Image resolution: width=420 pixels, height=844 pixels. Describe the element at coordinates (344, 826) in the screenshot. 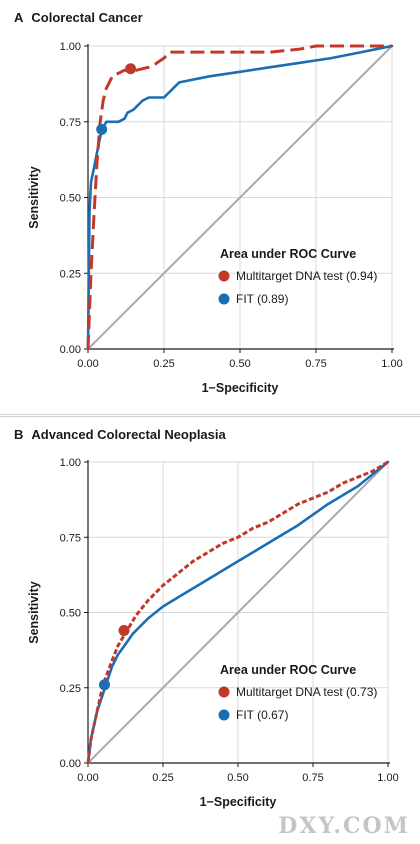

I see `watermark: DXY.COM` at that location.